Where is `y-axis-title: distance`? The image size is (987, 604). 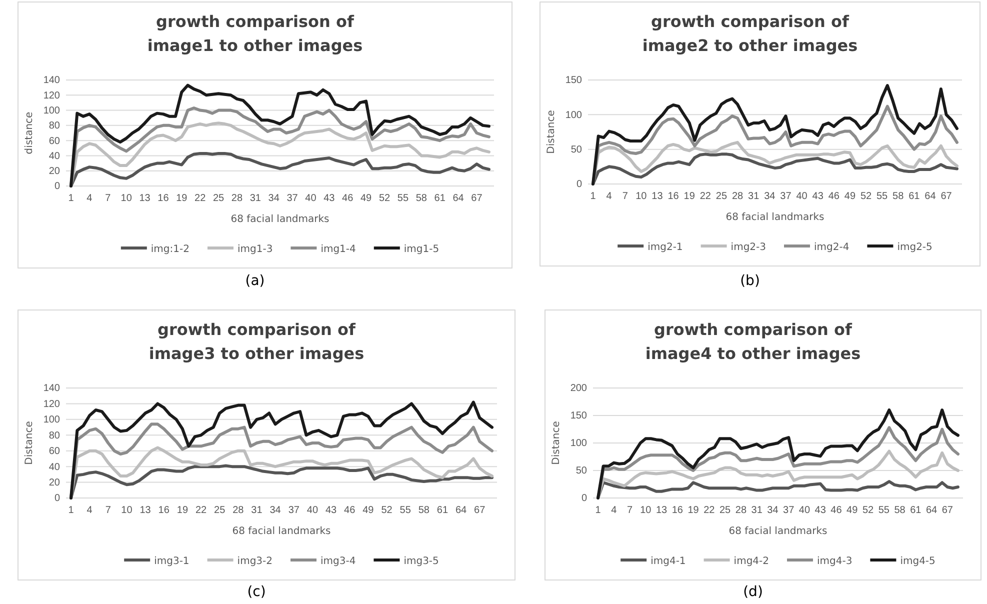 y-axis-title: distance is located at coordinates (29, 133).